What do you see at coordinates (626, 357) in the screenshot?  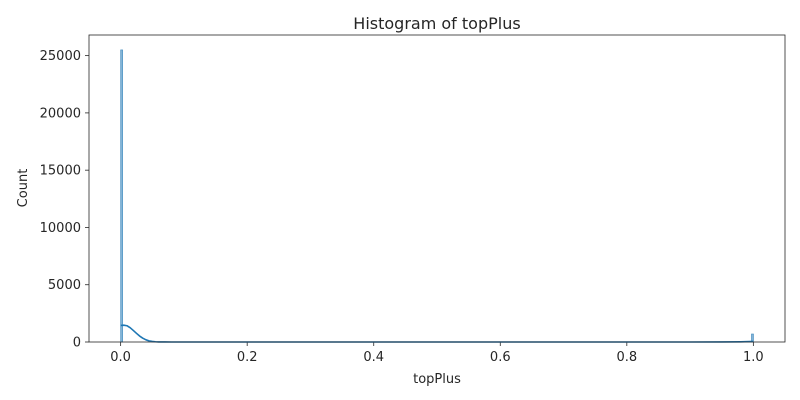 I see `x-tick-label: 0.8` at bounding box center [626, 357].